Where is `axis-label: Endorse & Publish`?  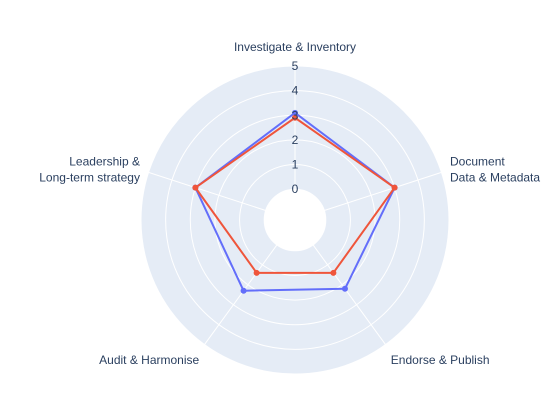 axis-label: Endorse & Publish is located at coordinates (440, 360).